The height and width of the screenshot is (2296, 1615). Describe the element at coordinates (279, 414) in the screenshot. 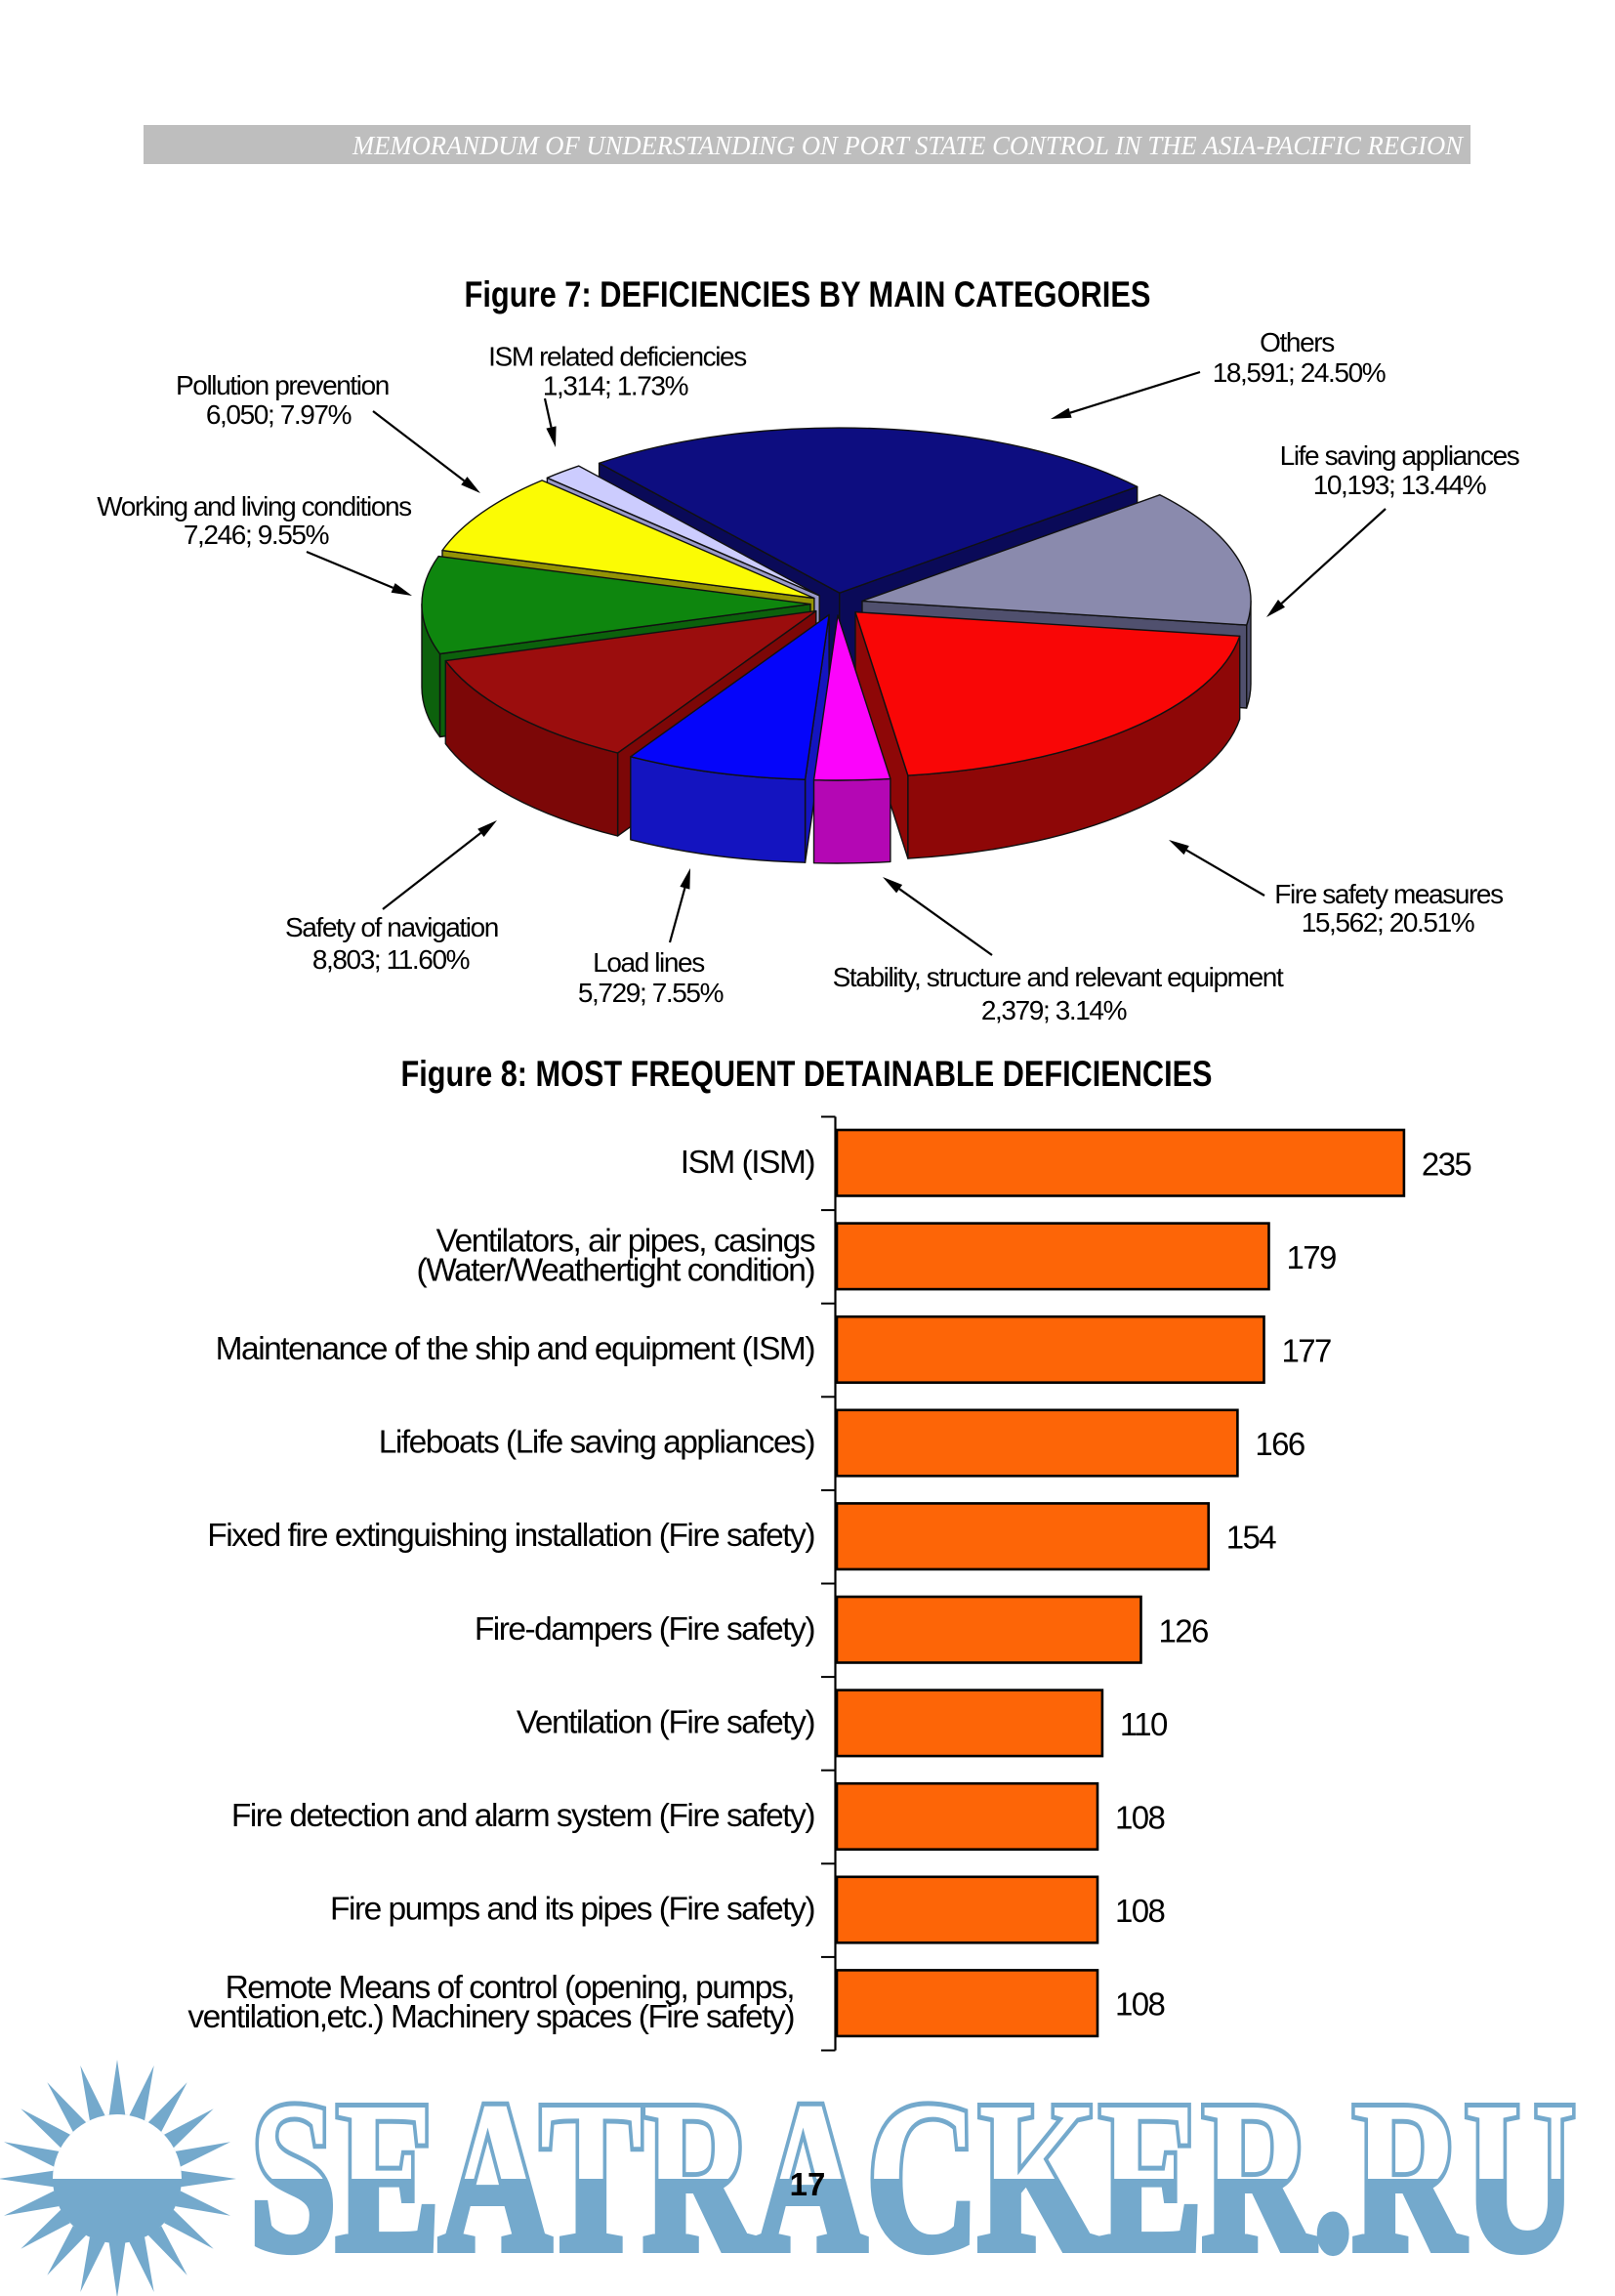

I see `svg-text: 6,050; 7.97%` at that location.